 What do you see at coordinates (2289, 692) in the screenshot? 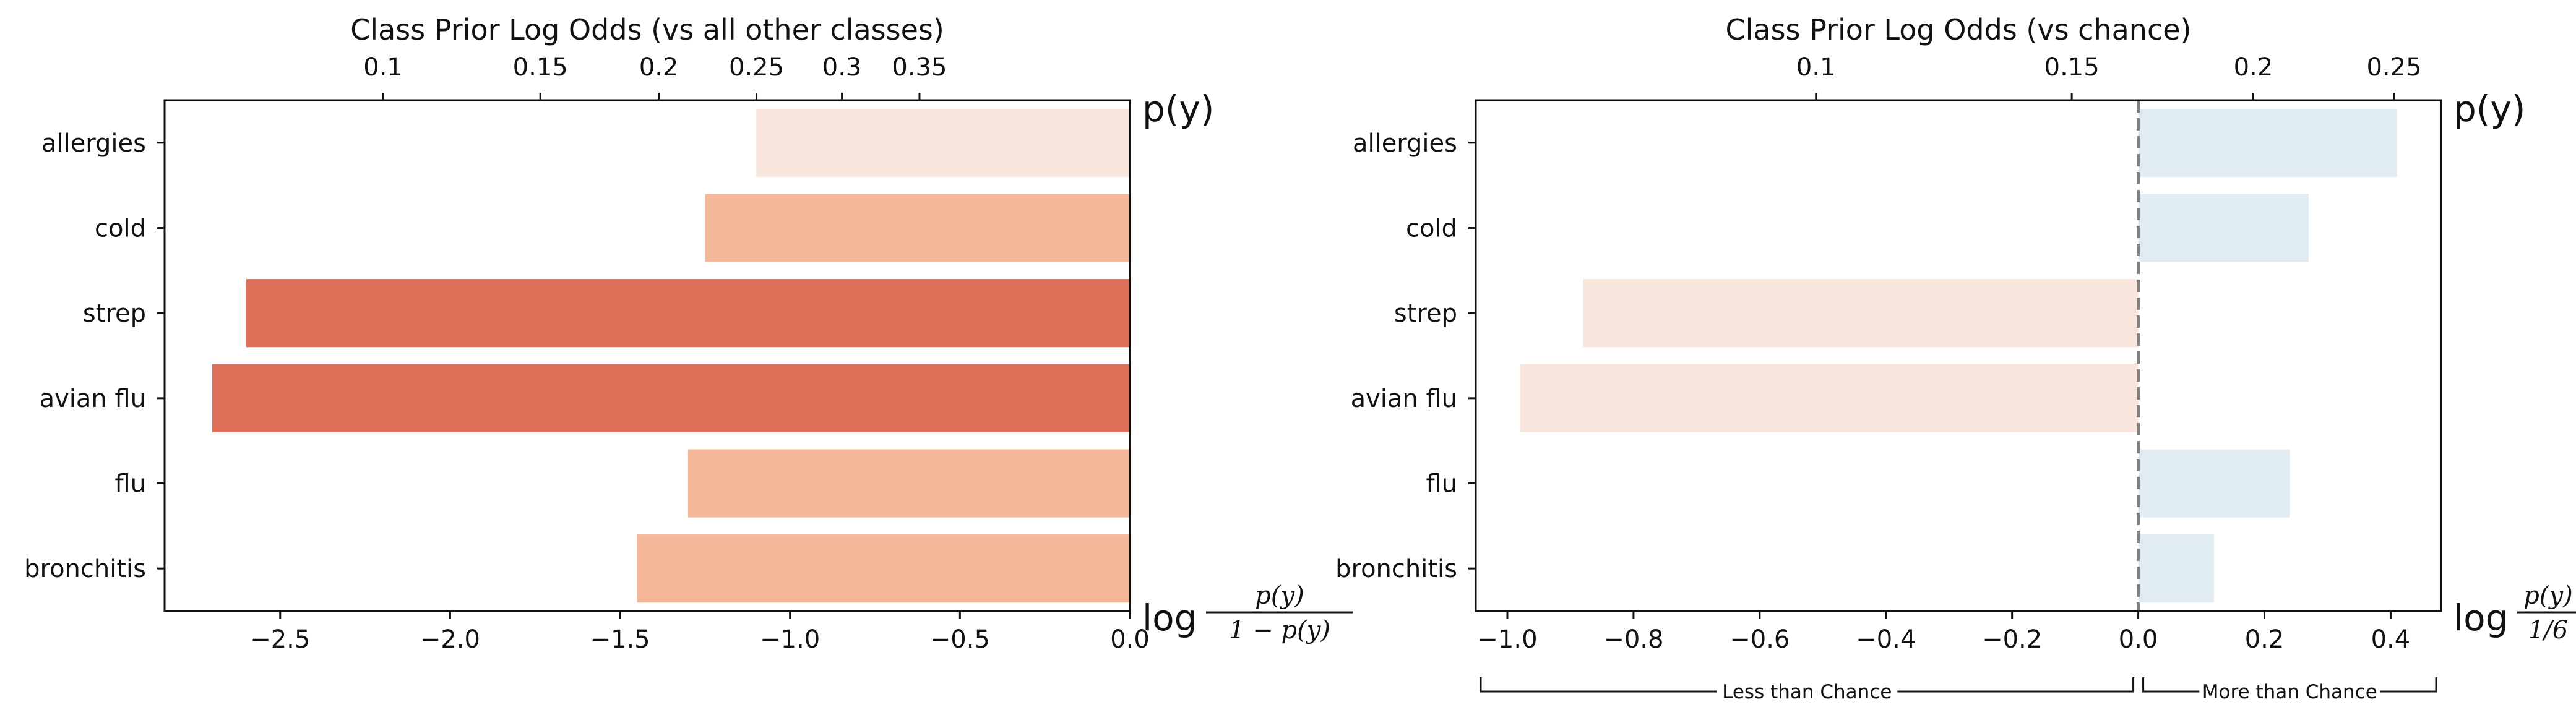
I see `brace-label: More than Chance` at bounding box center [2289, 692].